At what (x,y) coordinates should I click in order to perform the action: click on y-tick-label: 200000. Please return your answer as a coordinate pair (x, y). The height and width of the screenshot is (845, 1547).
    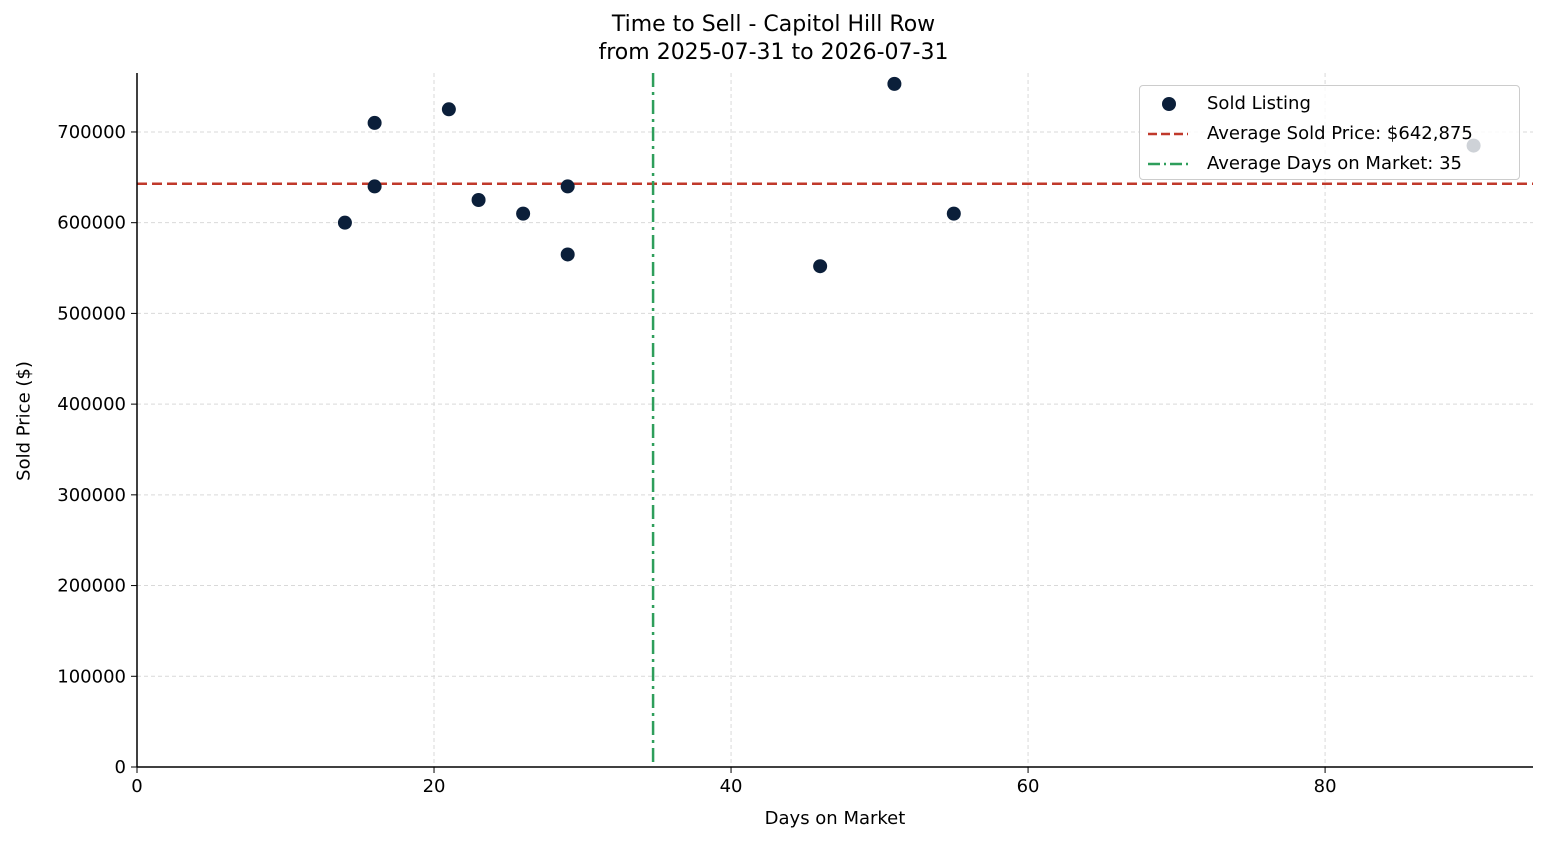
    Looking at the image, I should click on (91, 586).